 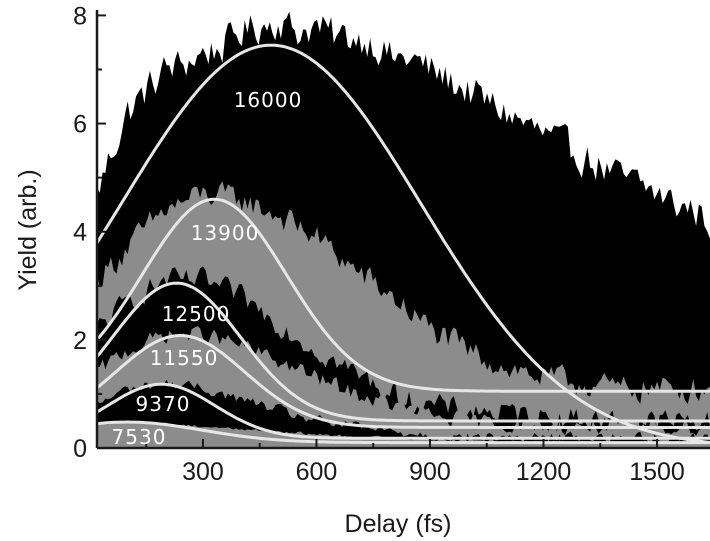 What do you see at coordinates (317, 472) in the screenshot?
I see `x-tick-label: 600` at bounding box center [317, 472].